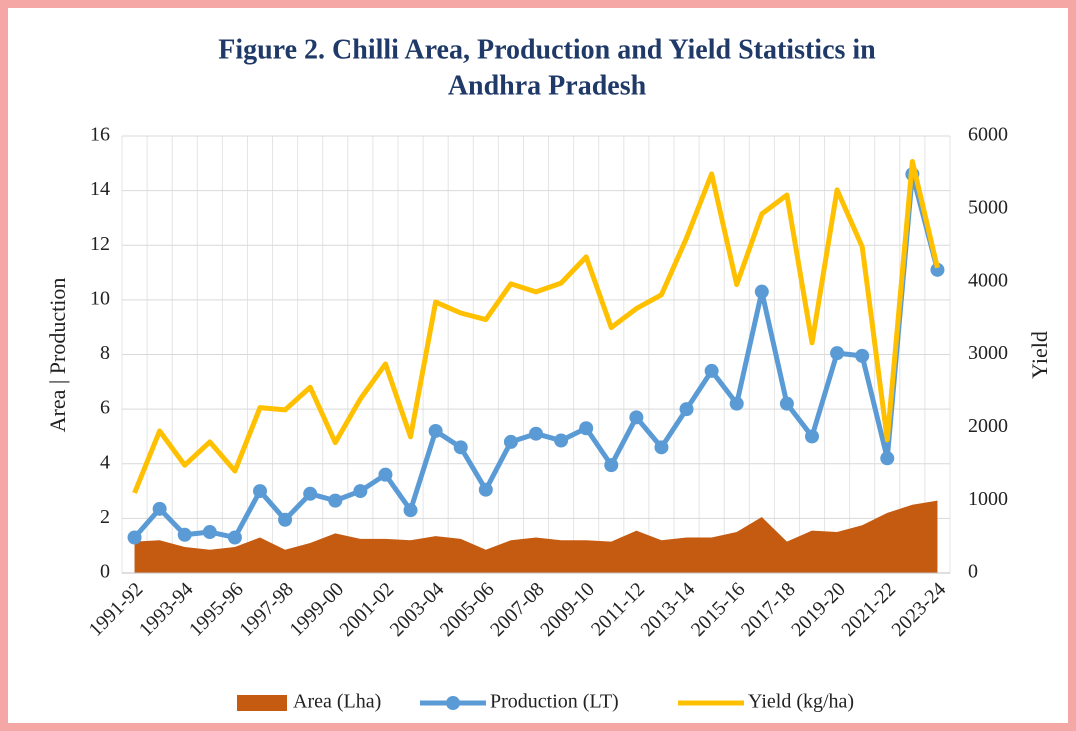  Describe the element at coordinates (988, 353) in the screenshot. I see `y2-tick-label: 3000` at that location.